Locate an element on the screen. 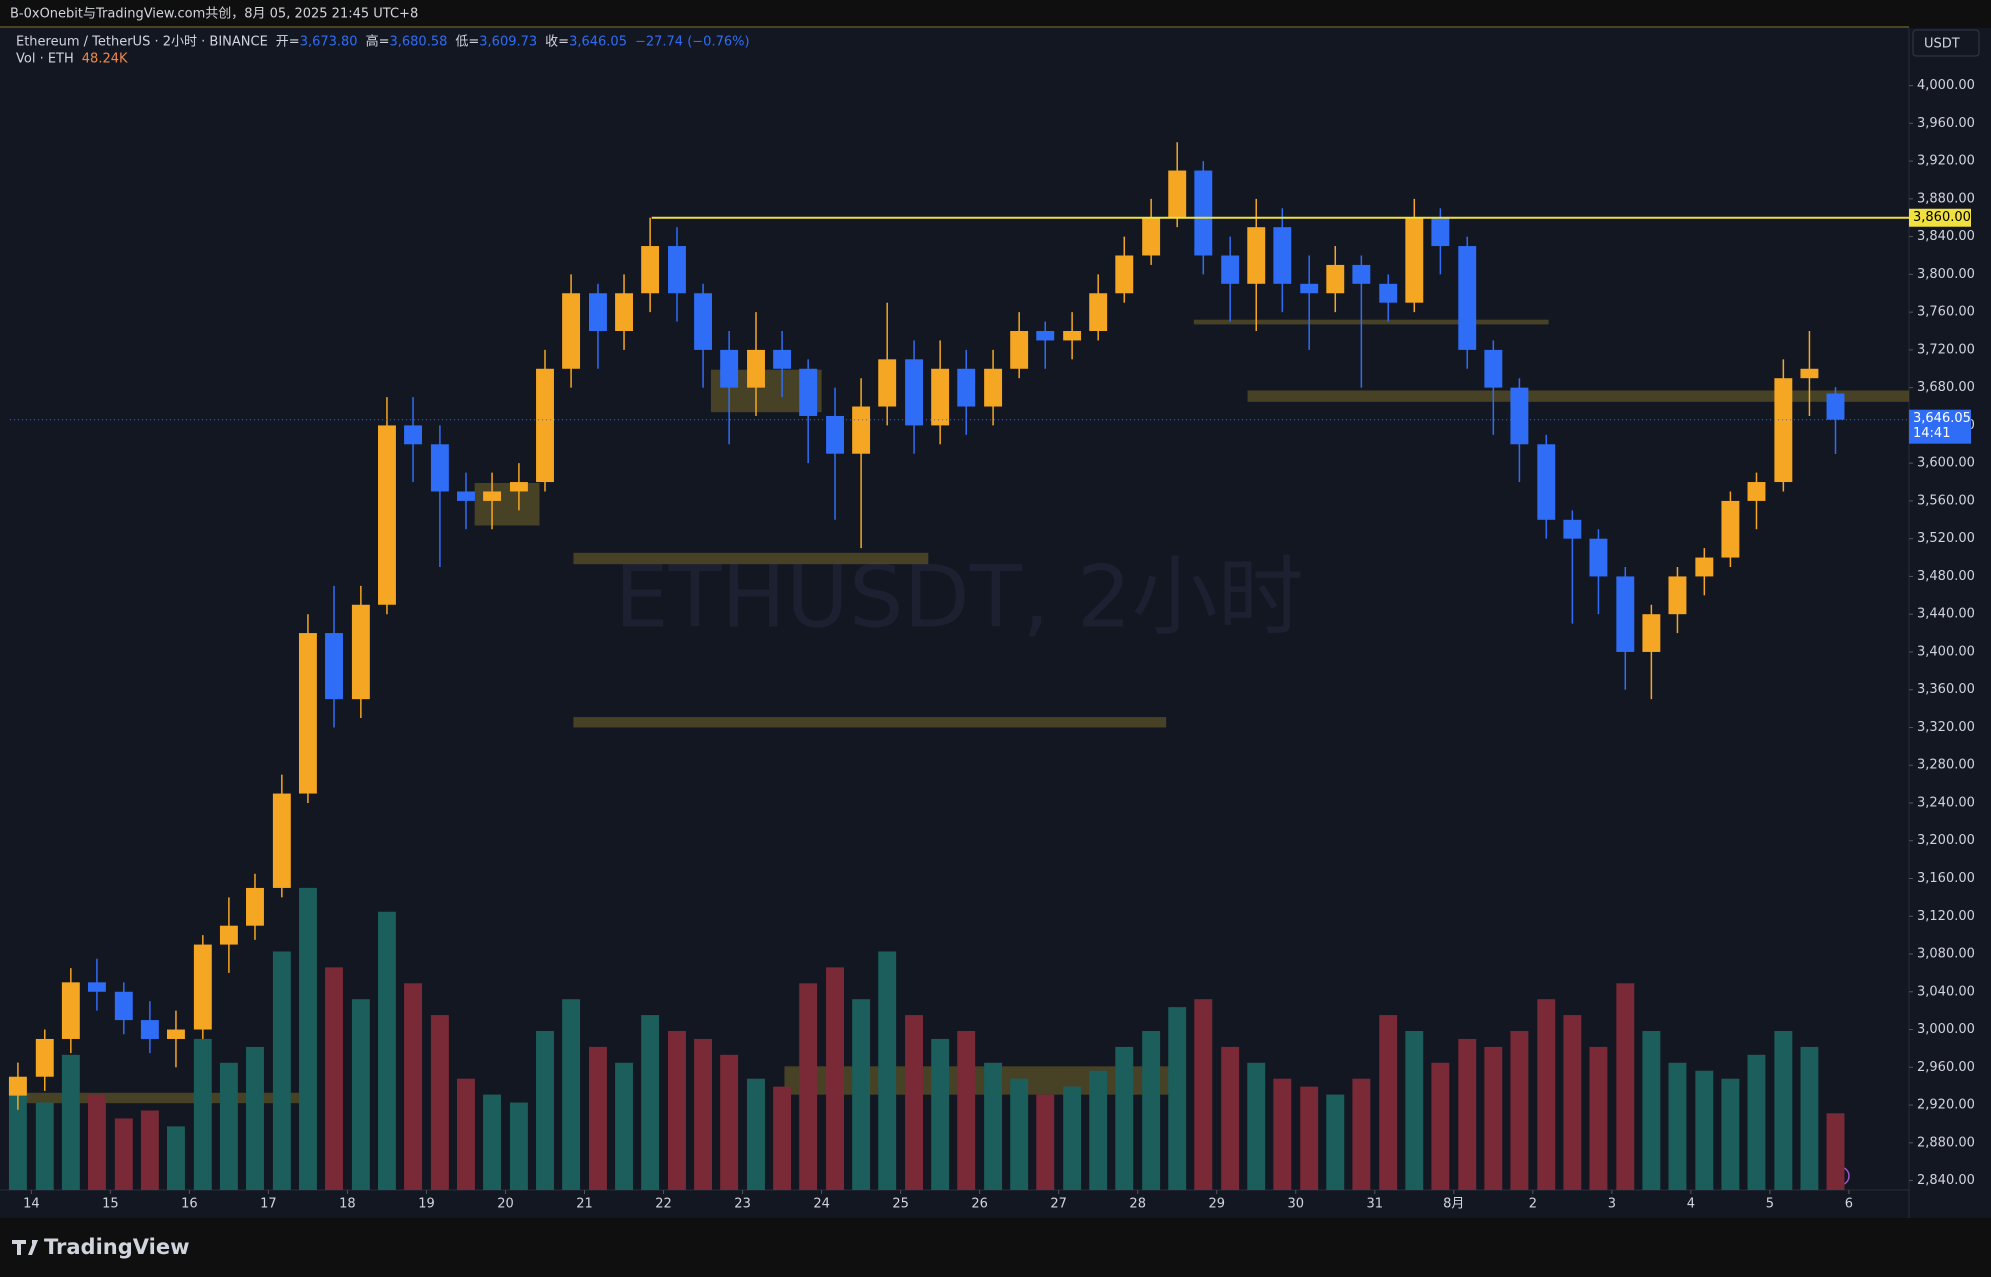 This screenshot has height=1277, width=1991. x-tick-label: 15 is located at coordinates (110, 1204).